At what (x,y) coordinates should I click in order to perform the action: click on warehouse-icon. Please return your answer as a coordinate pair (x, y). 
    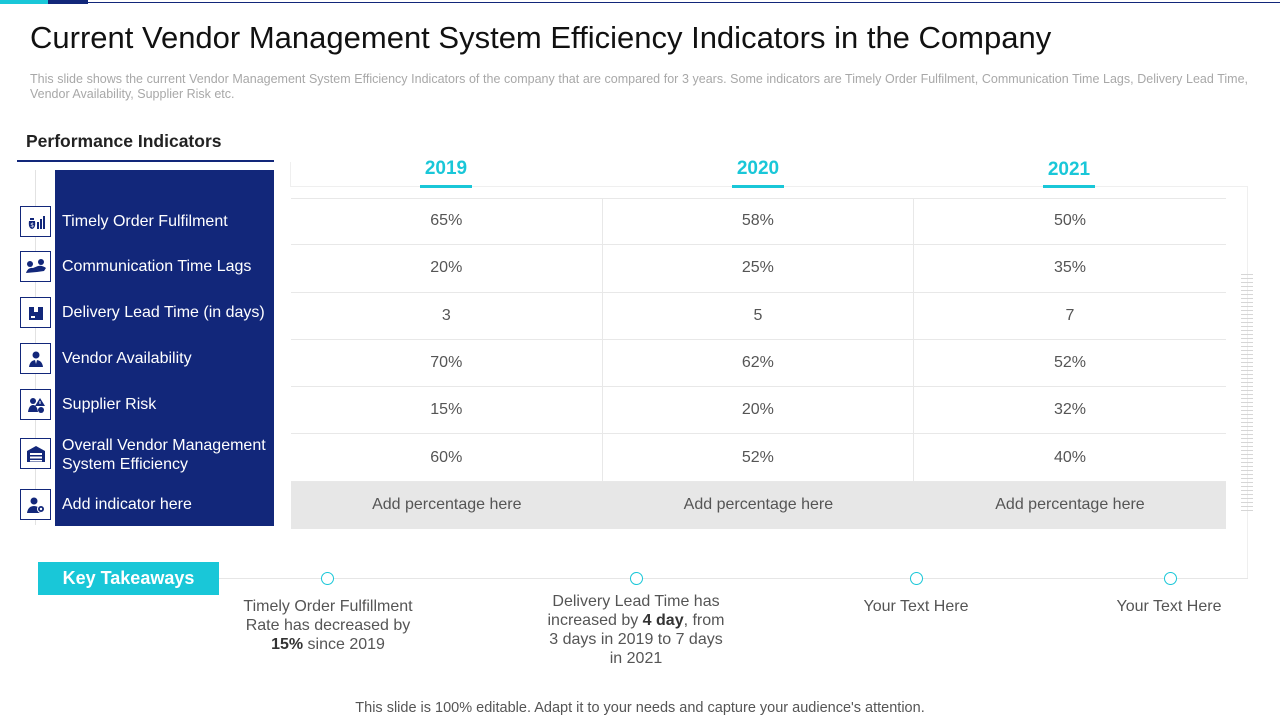
    Looking at the image, I should click on (35, 453).